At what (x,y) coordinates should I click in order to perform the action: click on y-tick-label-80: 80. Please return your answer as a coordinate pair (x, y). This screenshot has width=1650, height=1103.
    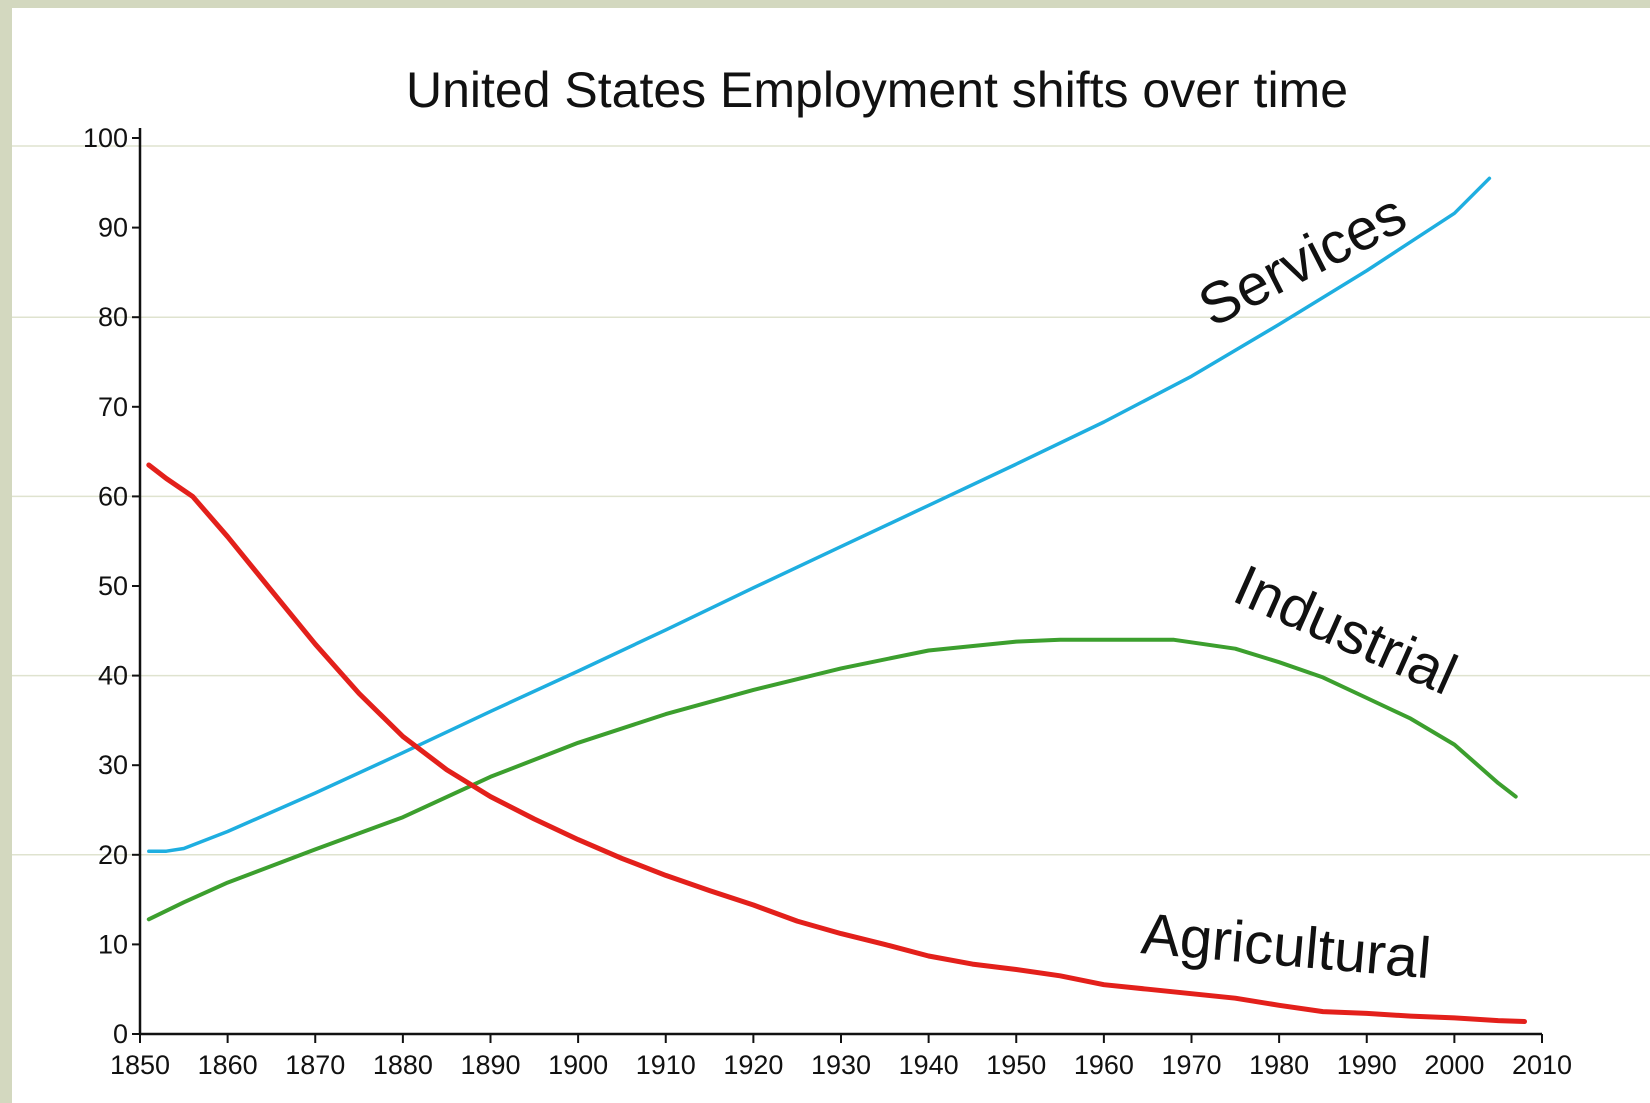
    Looking at the image, I should click on (113, 317).